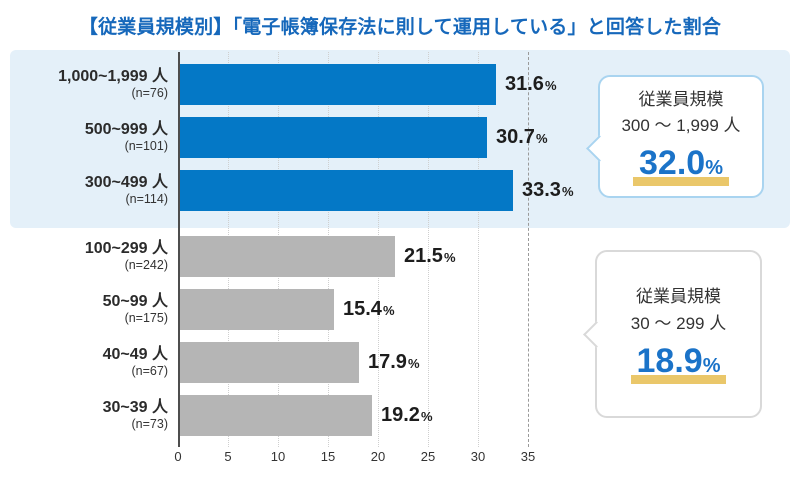 Image resolution: width=800 pixels, height=499 pixels. What do you see at coordinates (428, 456) in the screenshot?
I see `x-tick-label: 25` at bounding box center [428, 456].